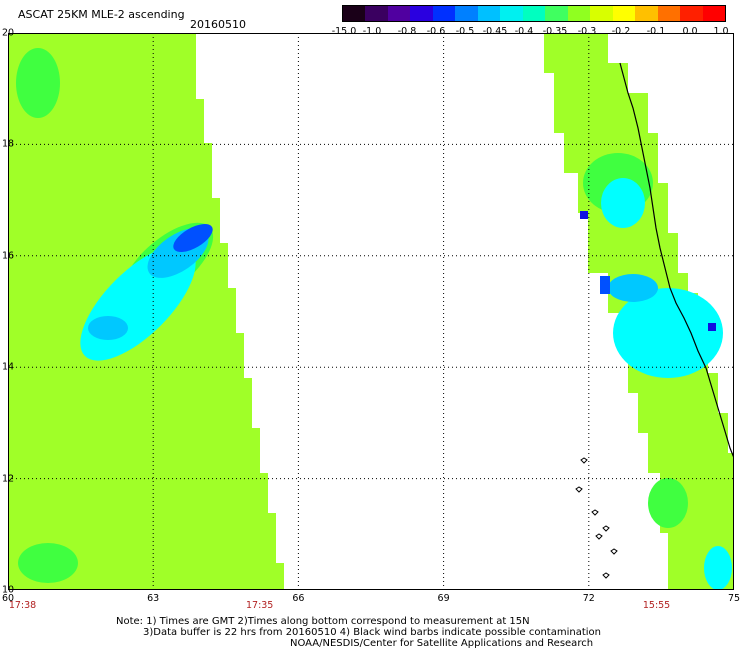 Image resolution: width=740 pixels, height=650 pixels. I want to click on blue-pixel-coast, so click(712, 327).